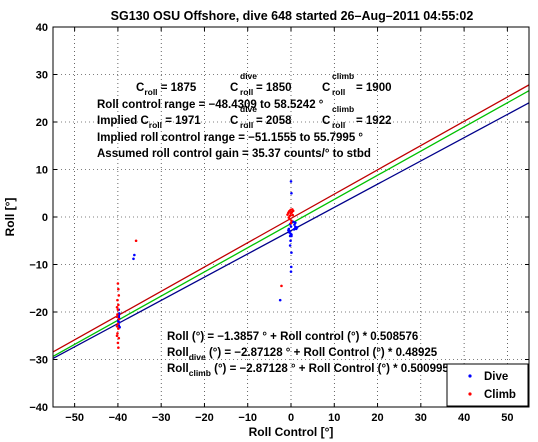 The width and height of the screenshot is (538, 442). Describe the element at coordinates (496, 377) in the screenshot. I see `legend-dive-label: Dive` at that location.